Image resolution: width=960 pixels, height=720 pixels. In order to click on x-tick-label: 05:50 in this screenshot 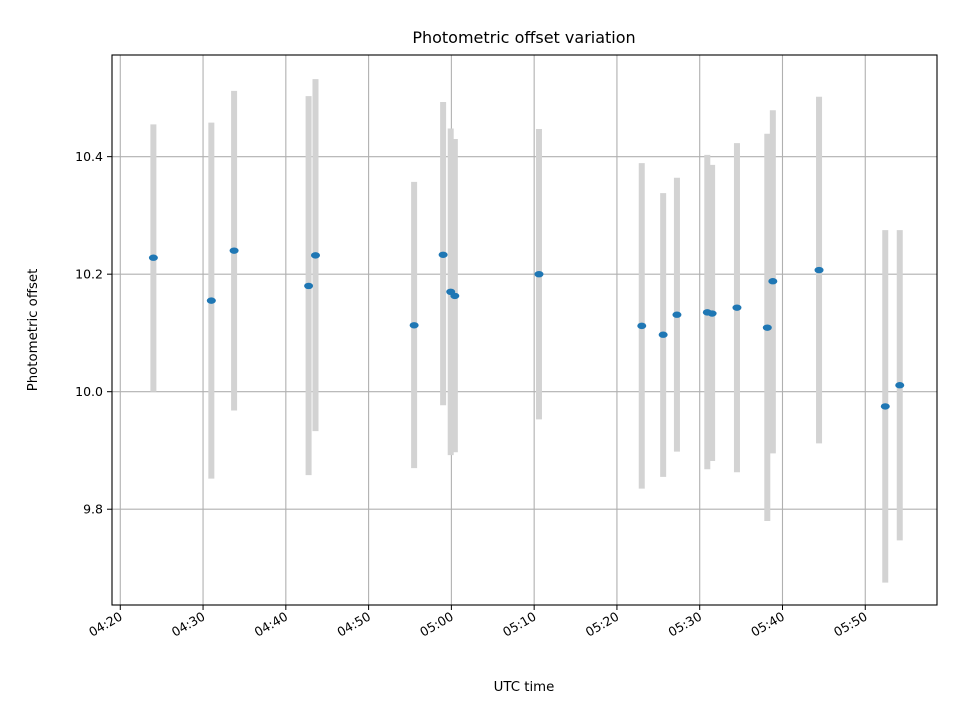, I will do `click(850, 624)`.